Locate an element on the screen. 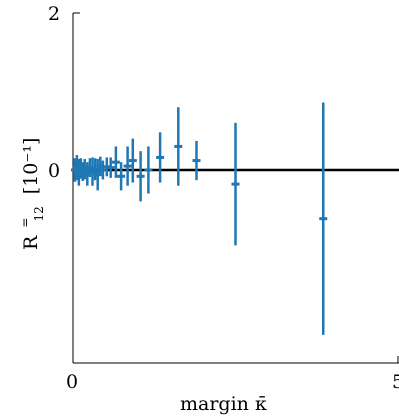 This screenshot has width=399, height=419. y-tick-label-0: 0 is located at coordinates (54, 171).